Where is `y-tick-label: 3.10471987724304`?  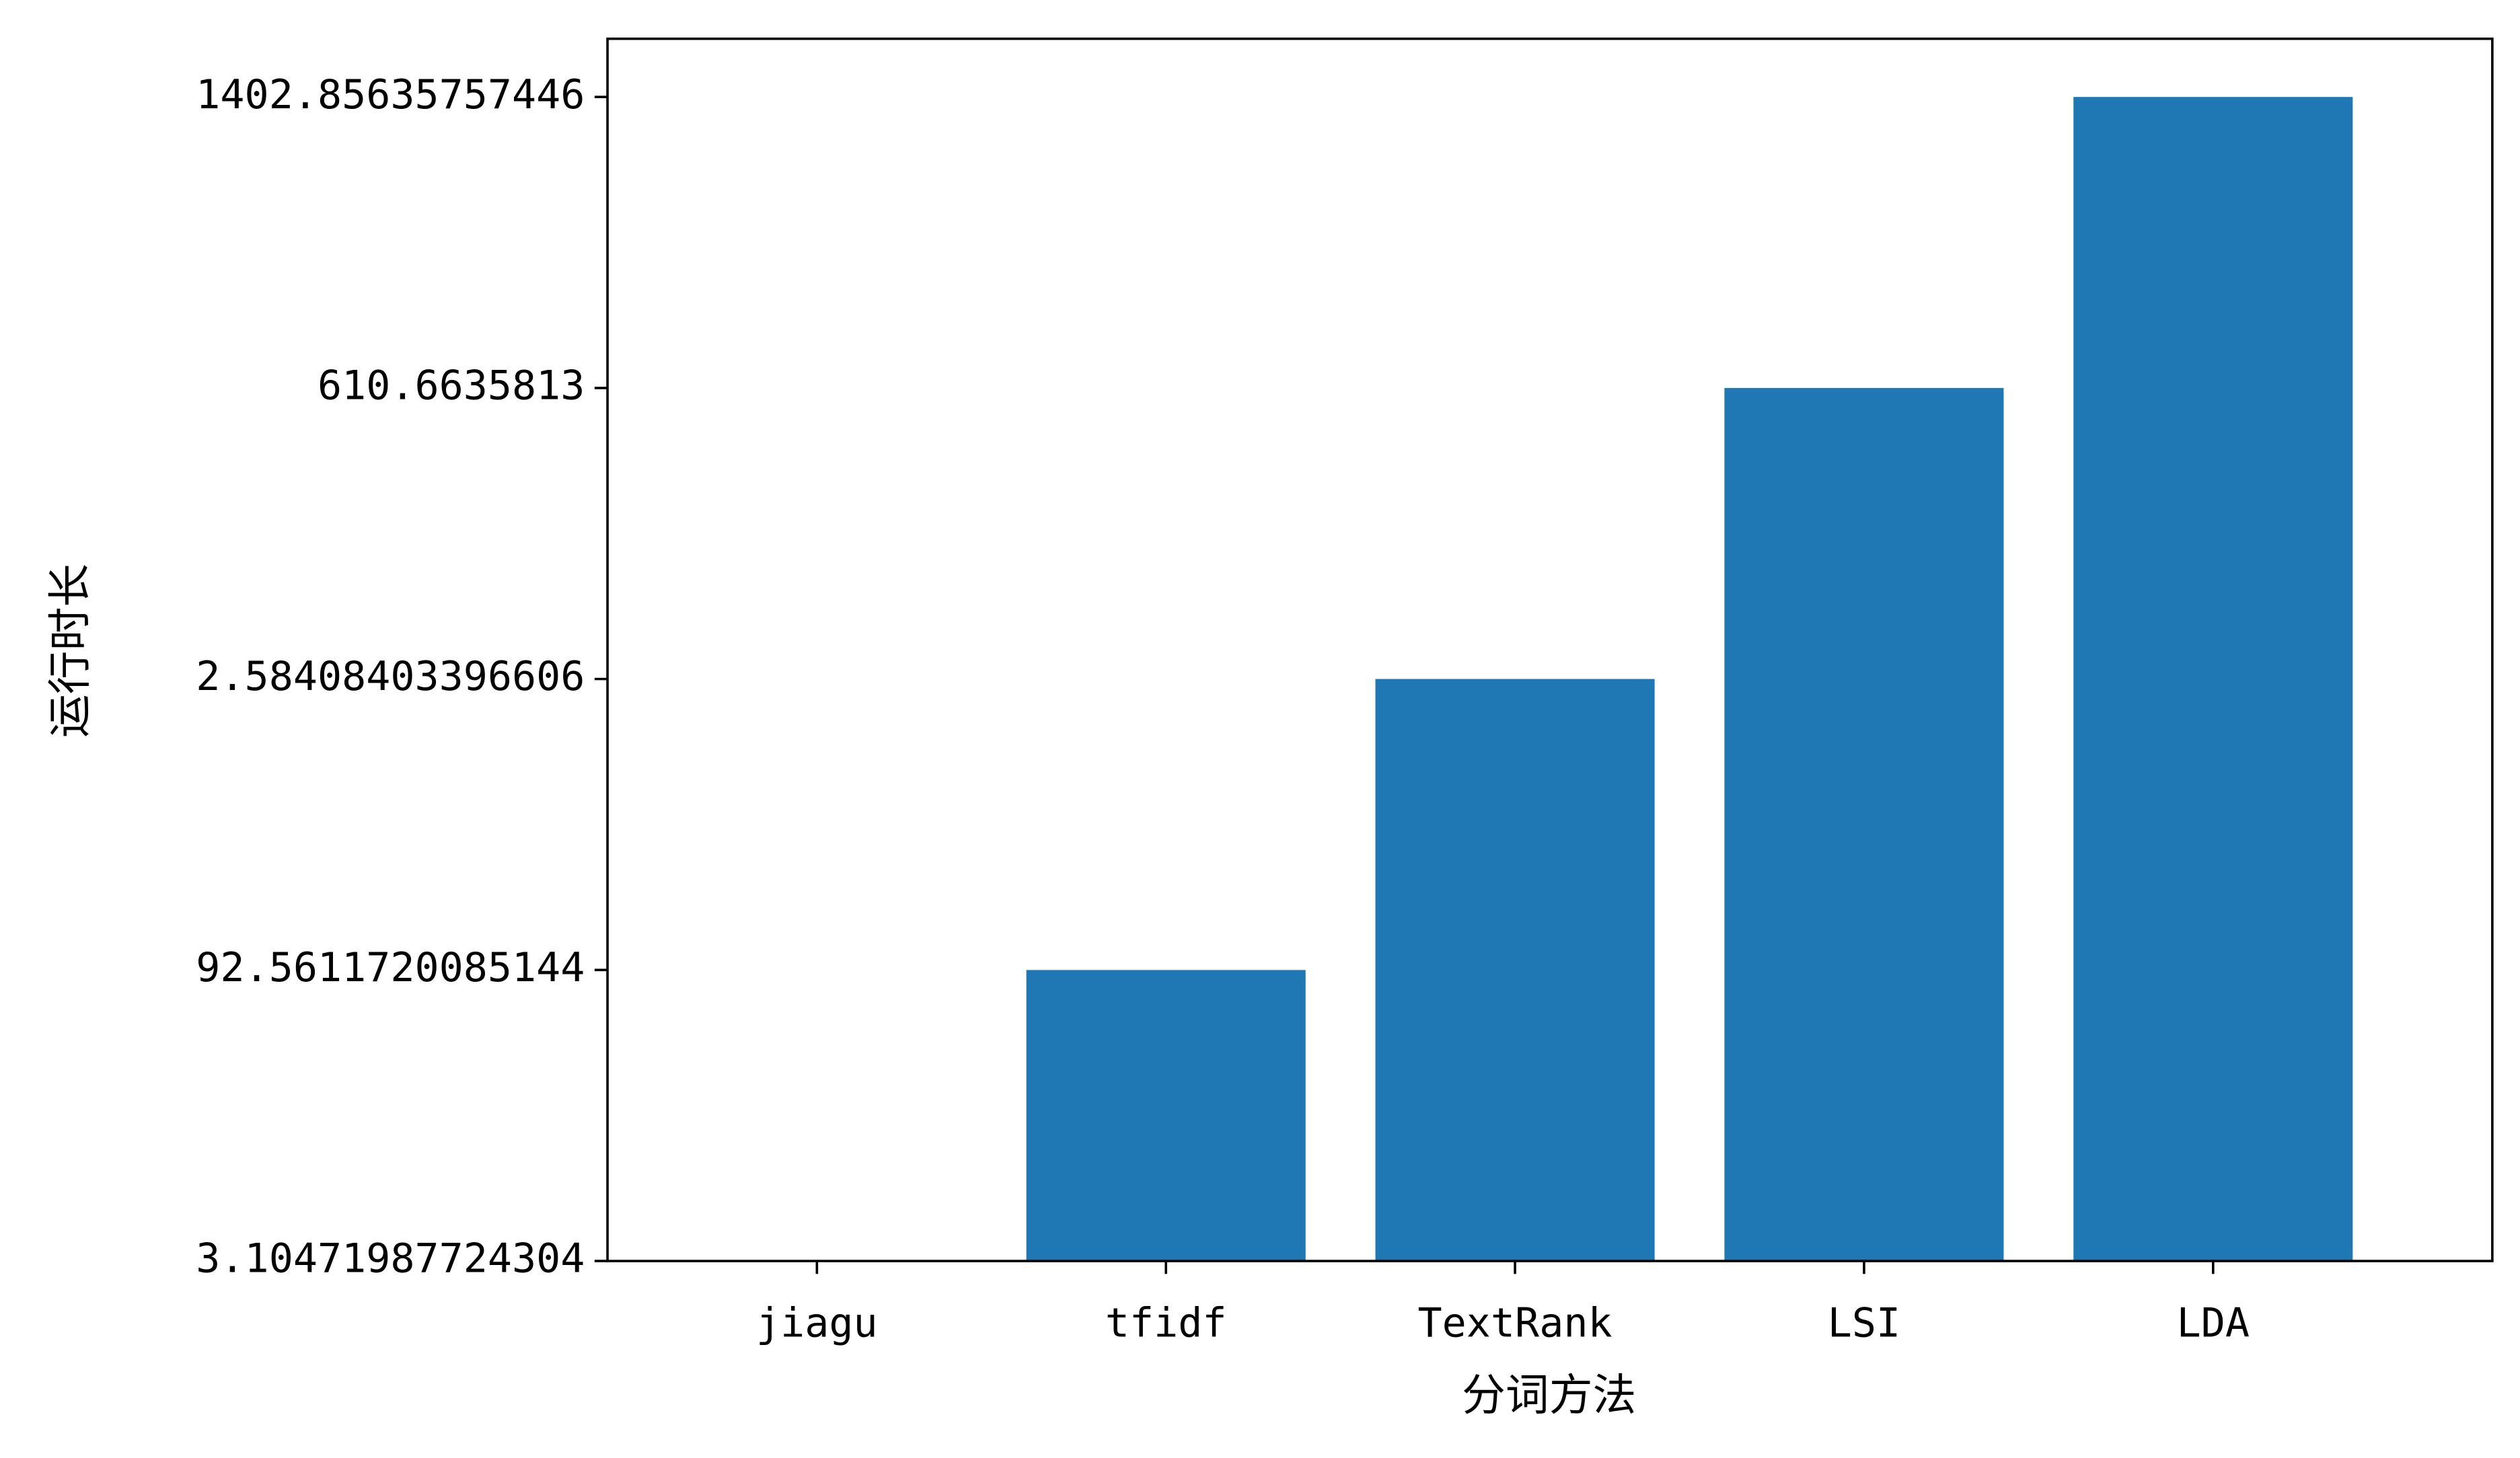 y-tick-label: 3.10471987724304 is located at coordinates (391, 1258).